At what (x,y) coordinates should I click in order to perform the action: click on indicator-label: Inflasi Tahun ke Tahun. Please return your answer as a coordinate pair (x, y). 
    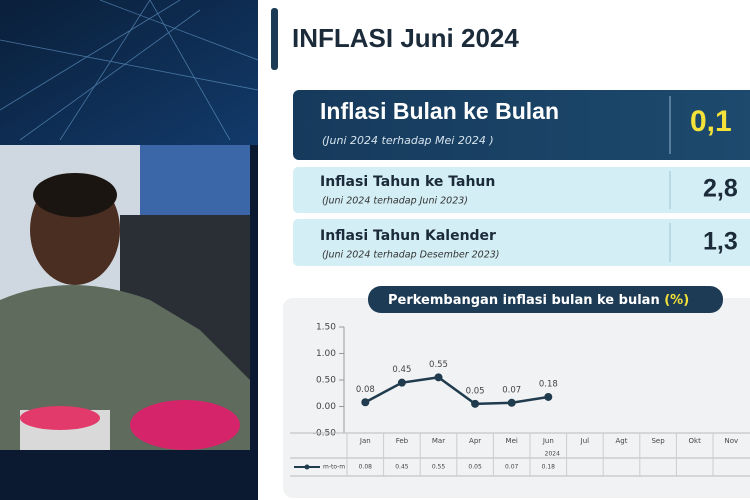
    Looking at the image, I should click on (407, 182).